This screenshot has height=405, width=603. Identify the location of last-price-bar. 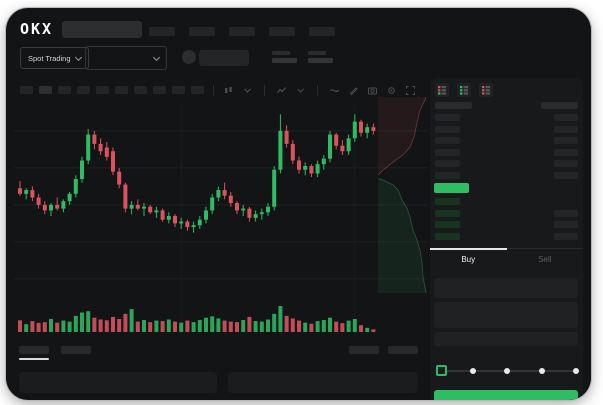
(451, 188).